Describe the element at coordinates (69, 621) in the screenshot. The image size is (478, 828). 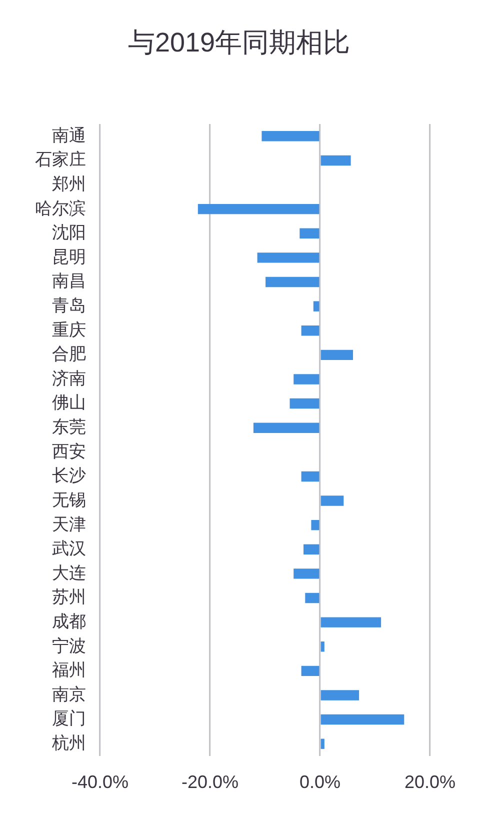
I see `y-tick-label: 成都` at that location.